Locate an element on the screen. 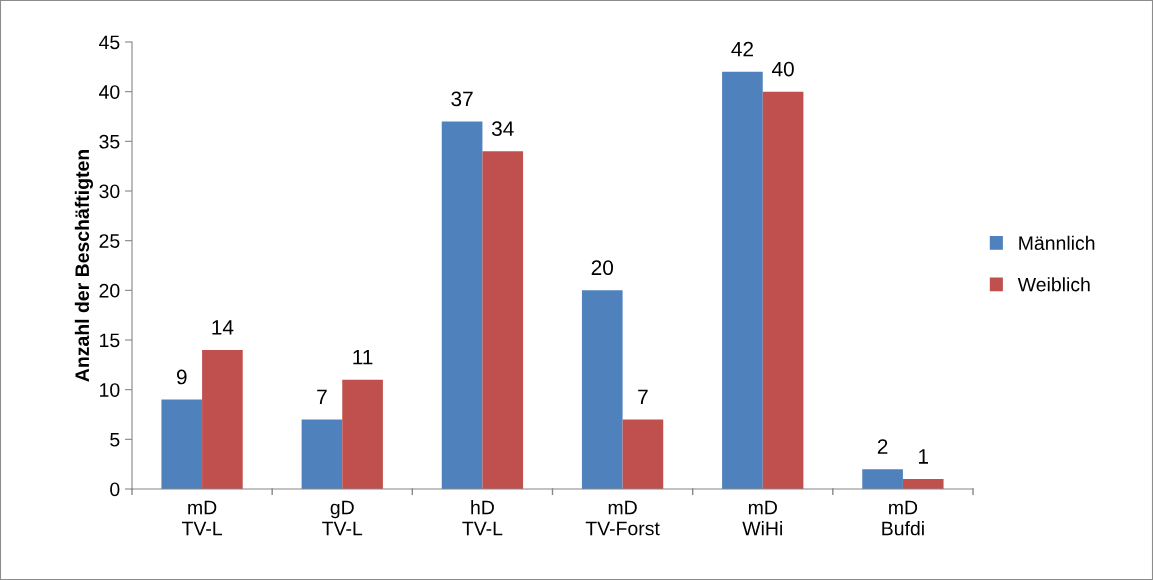 The width and height of the screenshot is (1153, 580). x-tick-label: gD TV-L is located at coordinates (342, 518).